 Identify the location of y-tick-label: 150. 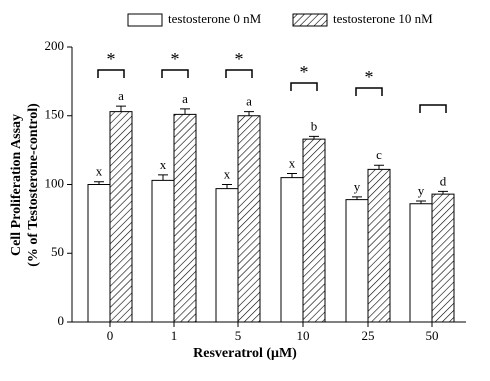
(55, 114).